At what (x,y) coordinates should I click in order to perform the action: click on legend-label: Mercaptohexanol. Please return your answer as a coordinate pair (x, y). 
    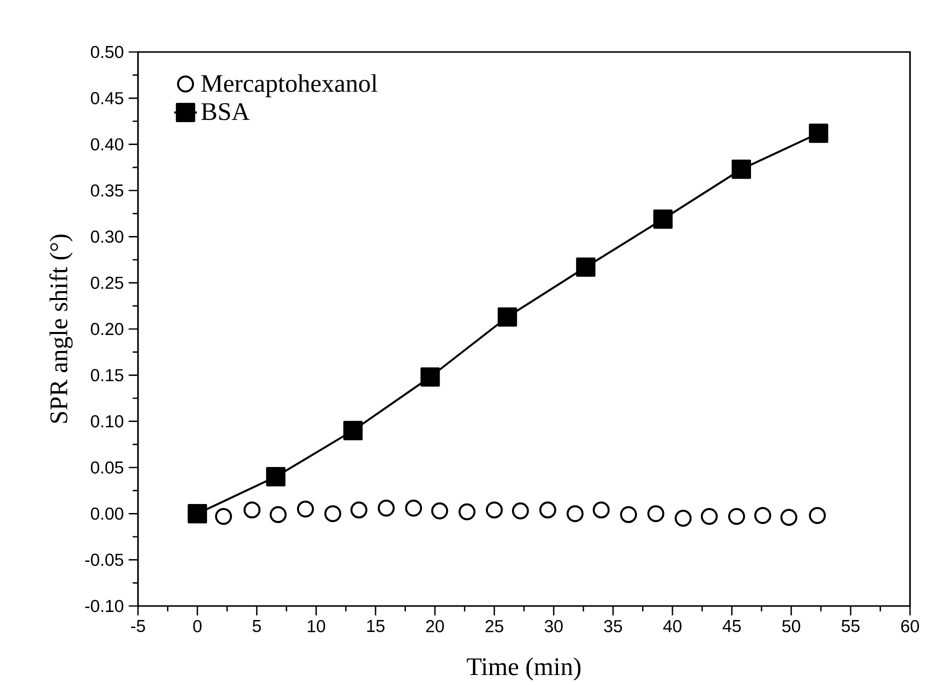
    Looking at the image, I should click on (289, 86).